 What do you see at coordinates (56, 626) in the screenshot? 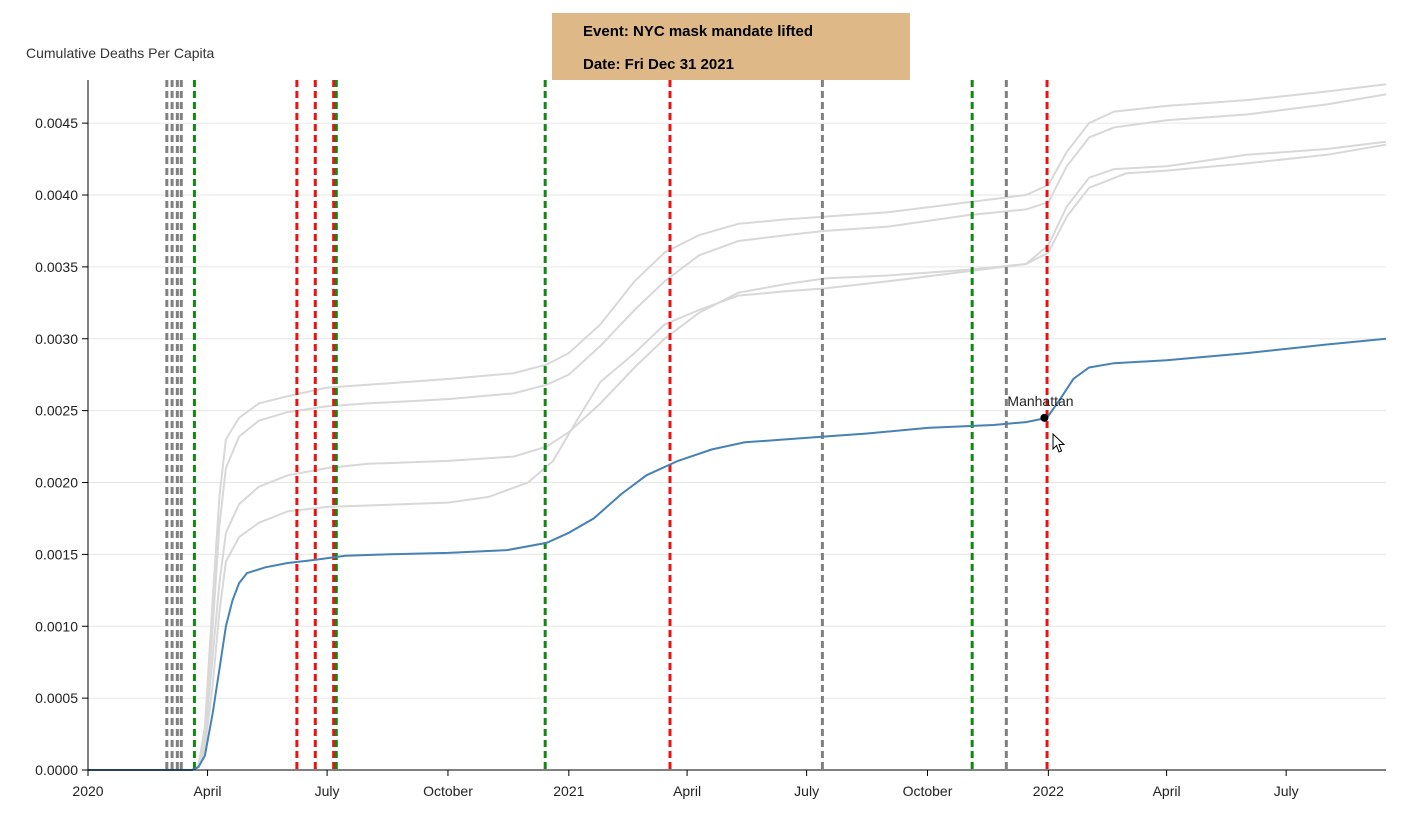
I see `y-tick-label: 0.0010` at bounding box center [56, 626].